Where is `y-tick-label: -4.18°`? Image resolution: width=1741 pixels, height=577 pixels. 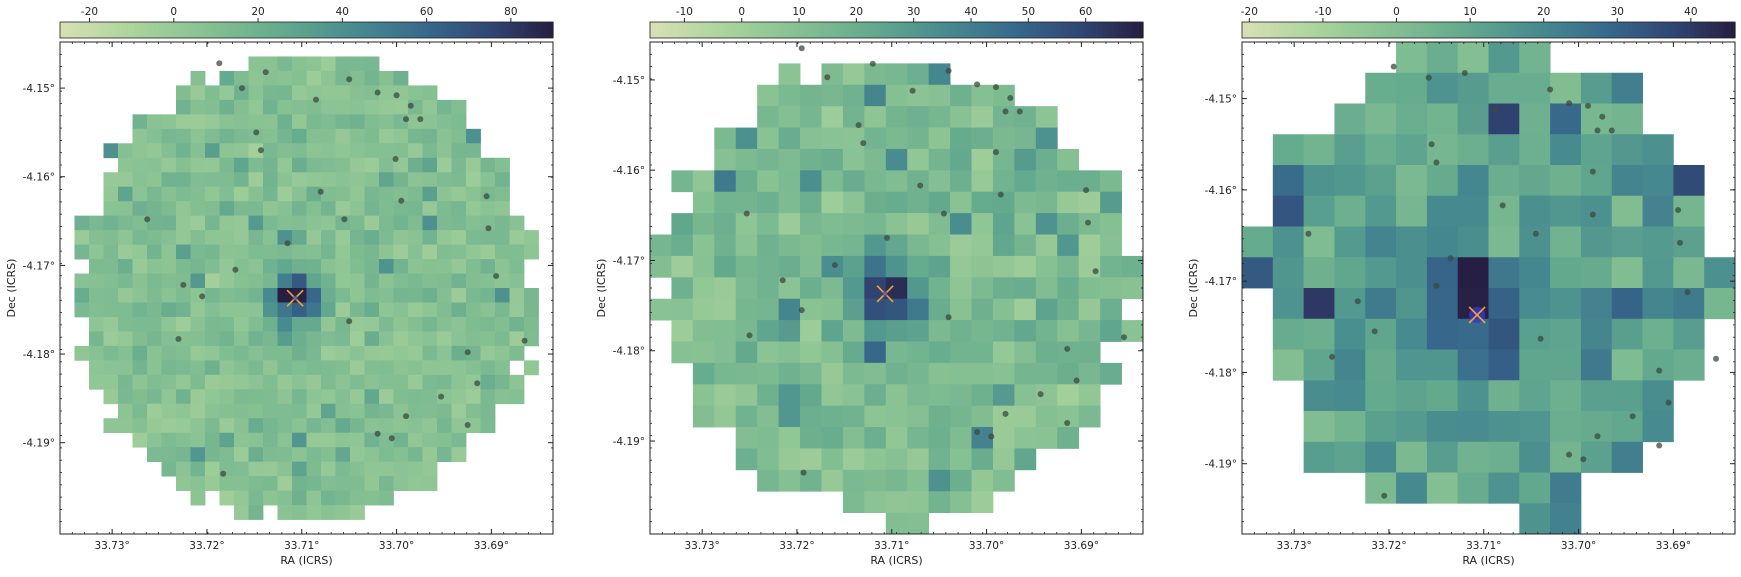
y-tick-label: -4.18° is located at coordinates (1221, 373).